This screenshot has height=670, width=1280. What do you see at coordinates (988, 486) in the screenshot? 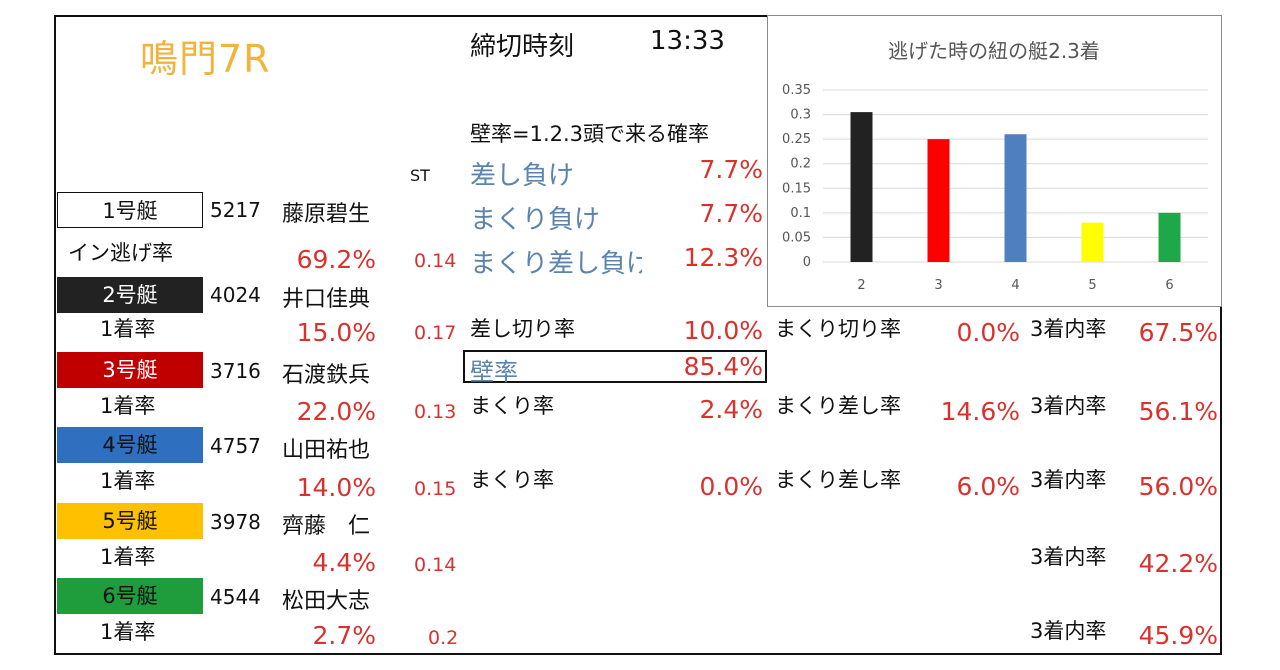
I see `boat-4-makurisashi-value: 6.0%` at bounding box center [988, 486].